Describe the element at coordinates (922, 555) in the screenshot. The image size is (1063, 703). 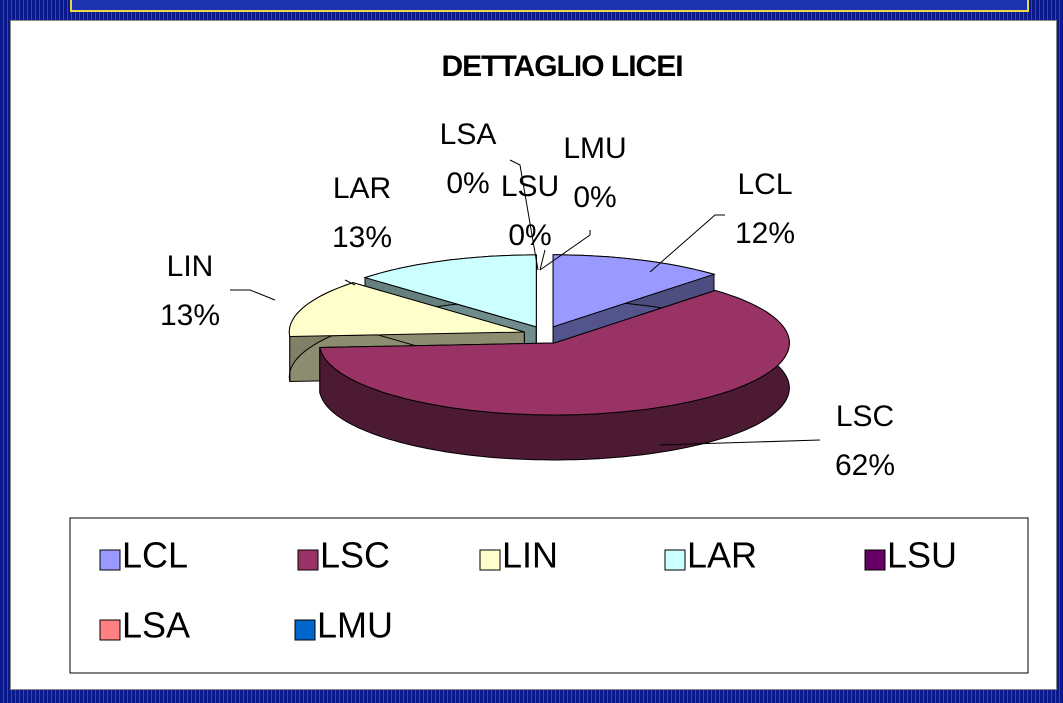
I see `legend-label: LSU` at that location.